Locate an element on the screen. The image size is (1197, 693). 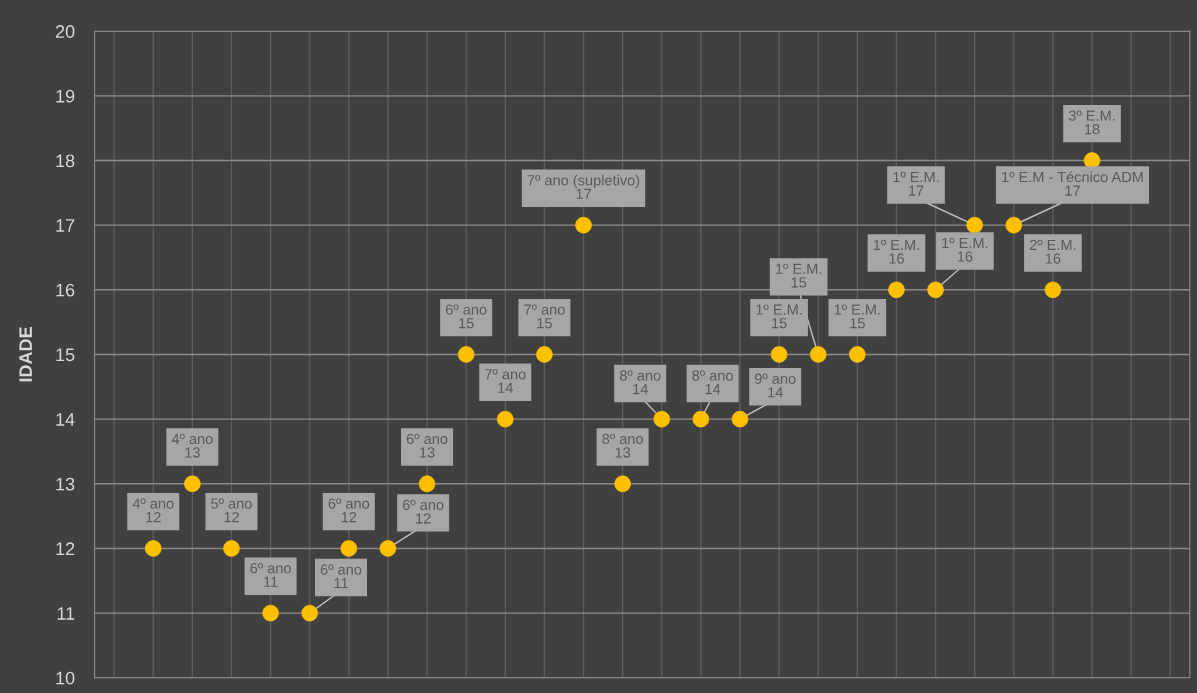
data-label: 5º ano 12 is located at coordinates (231, 510).